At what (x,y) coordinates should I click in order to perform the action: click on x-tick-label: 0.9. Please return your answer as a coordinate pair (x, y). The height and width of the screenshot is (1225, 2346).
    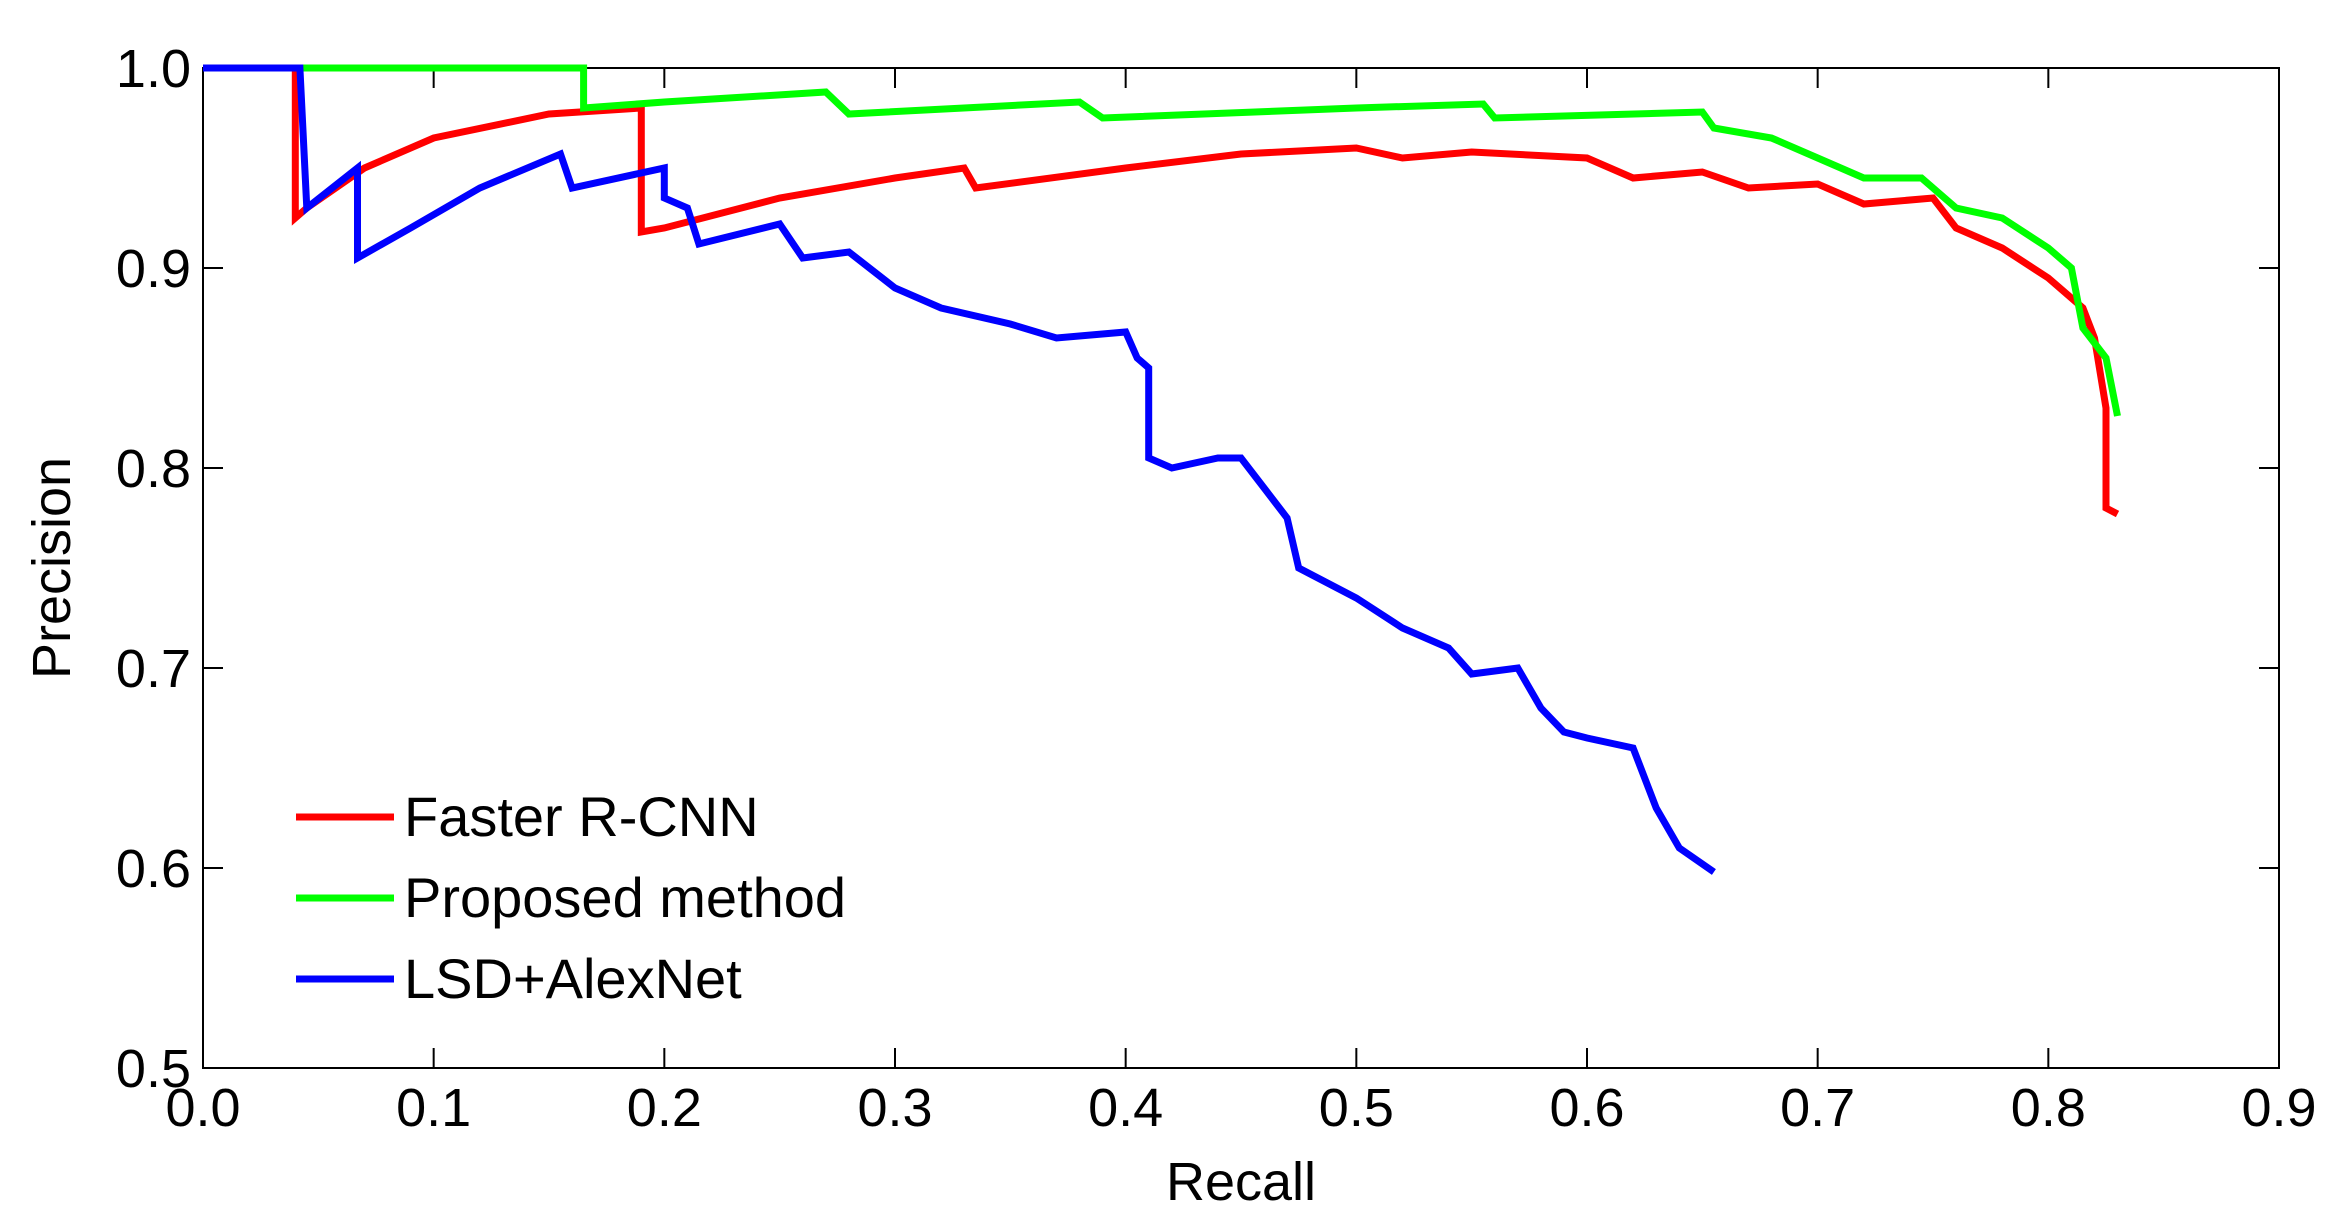
    Looking at the image, I should click on (2278, 1108).